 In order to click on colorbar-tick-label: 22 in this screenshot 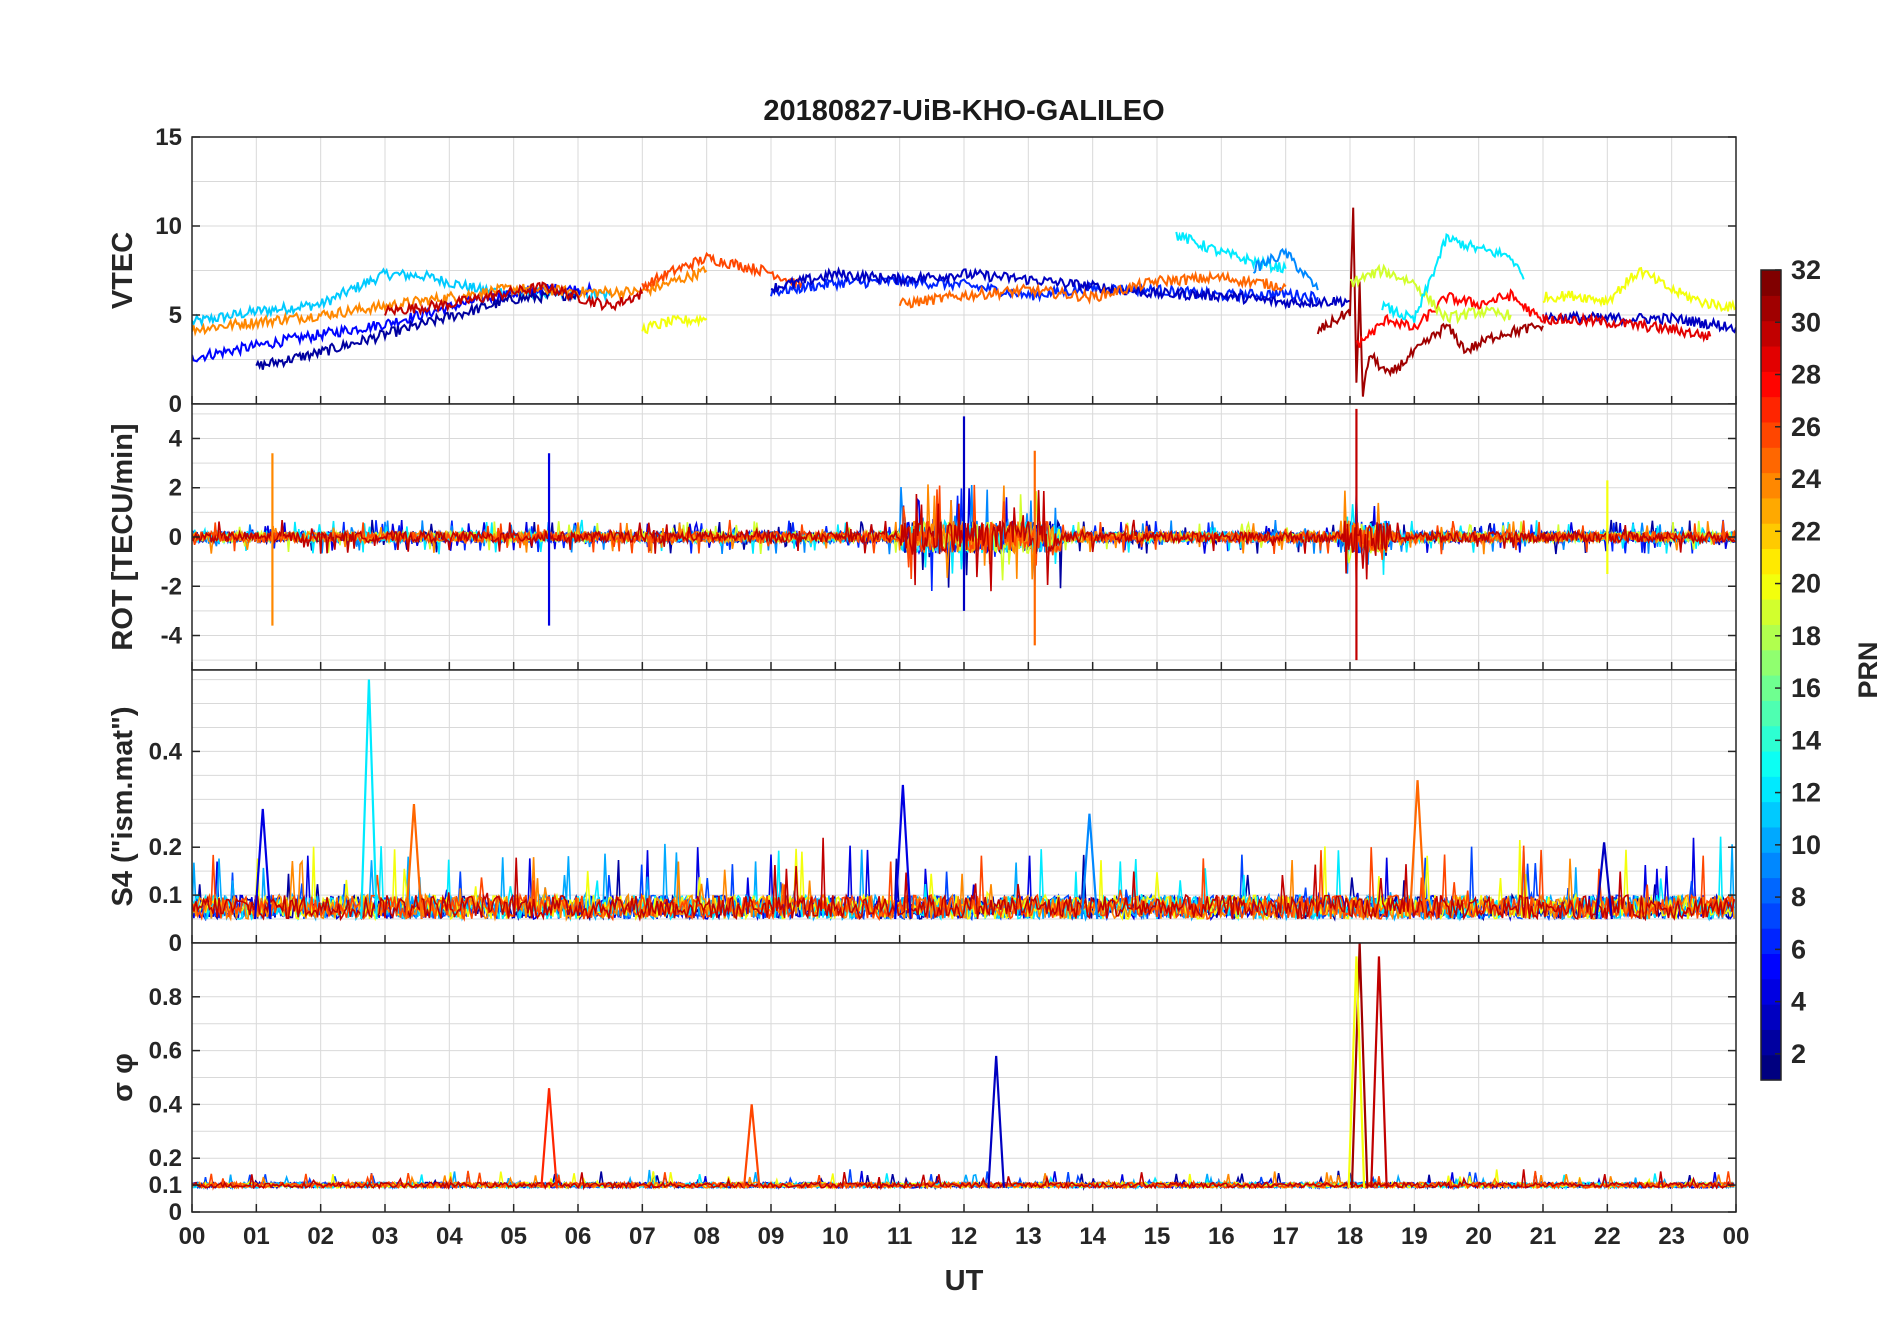, I will do `click(1806, 531)`.